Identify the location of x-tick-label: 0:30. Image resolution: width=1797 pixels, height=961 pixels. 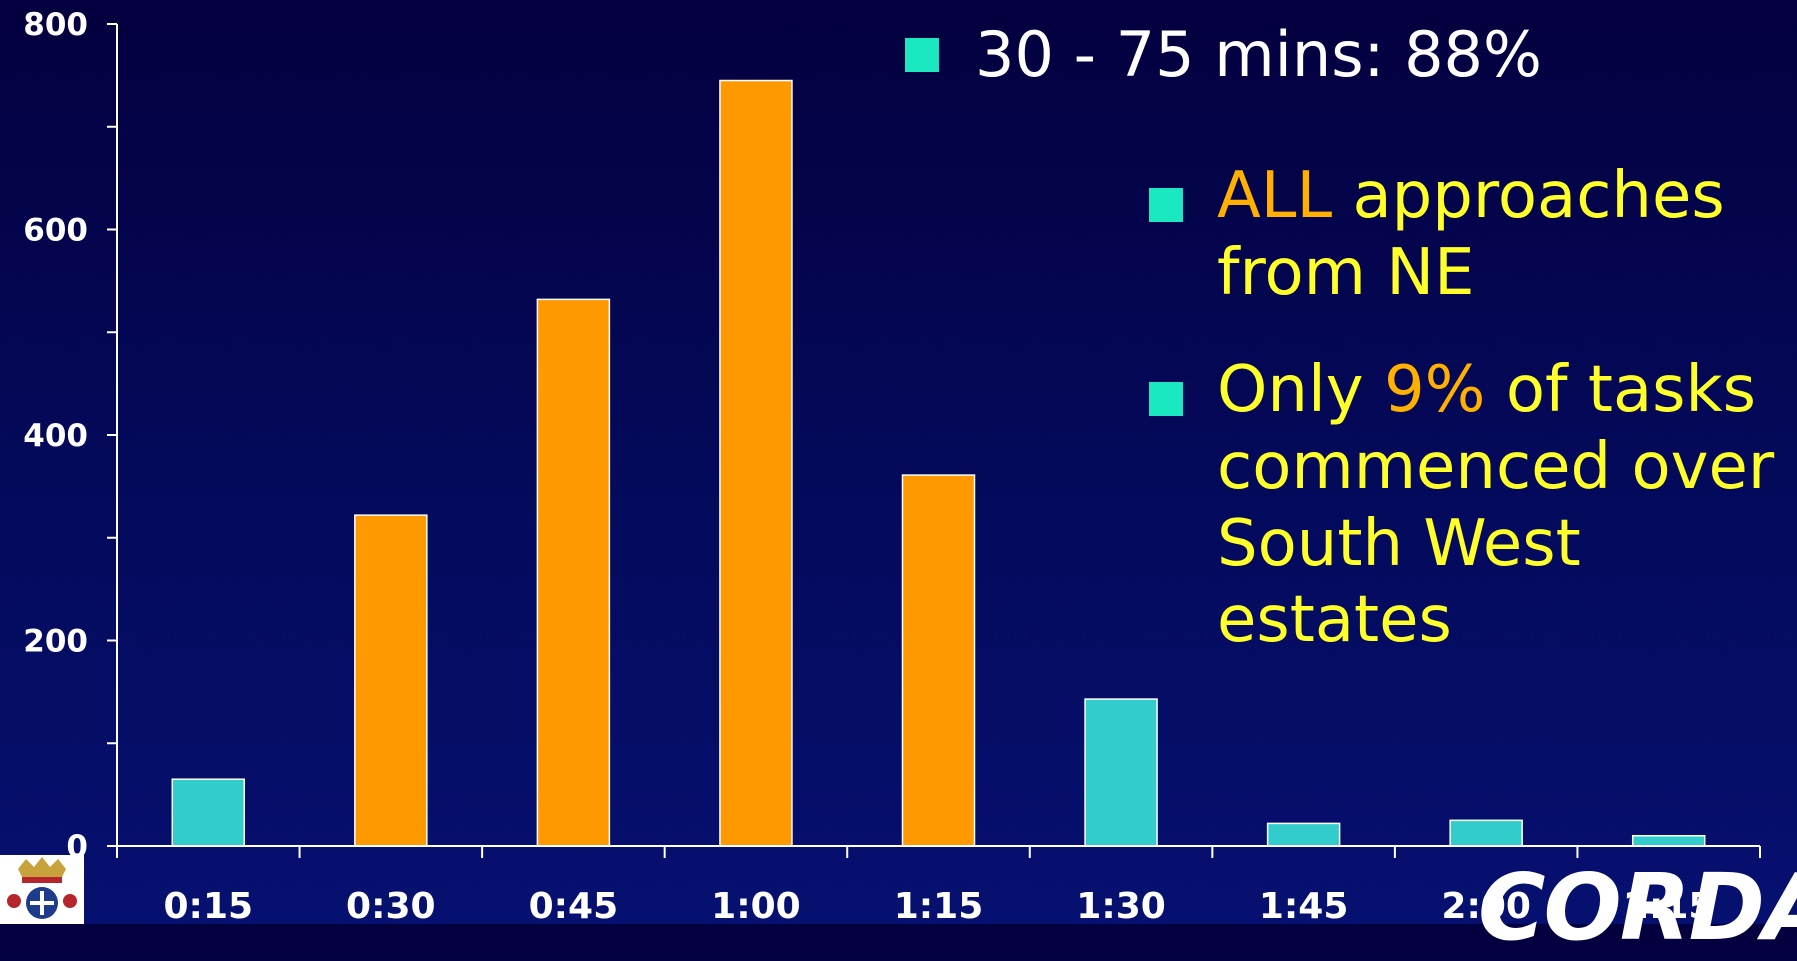
(391, 905).